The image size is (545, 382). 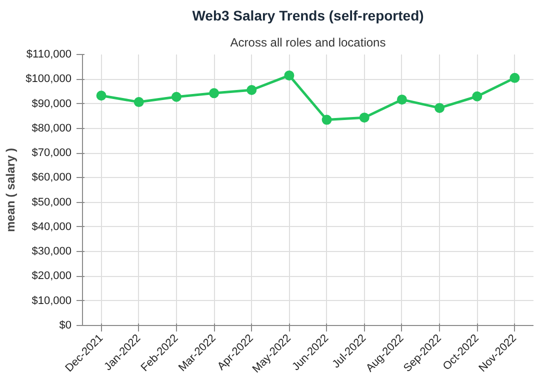 What do you see at coordinates (52, 104) in the screenshot?
I see `y-tick-label: $90,000` at bounding box center [52, 104].